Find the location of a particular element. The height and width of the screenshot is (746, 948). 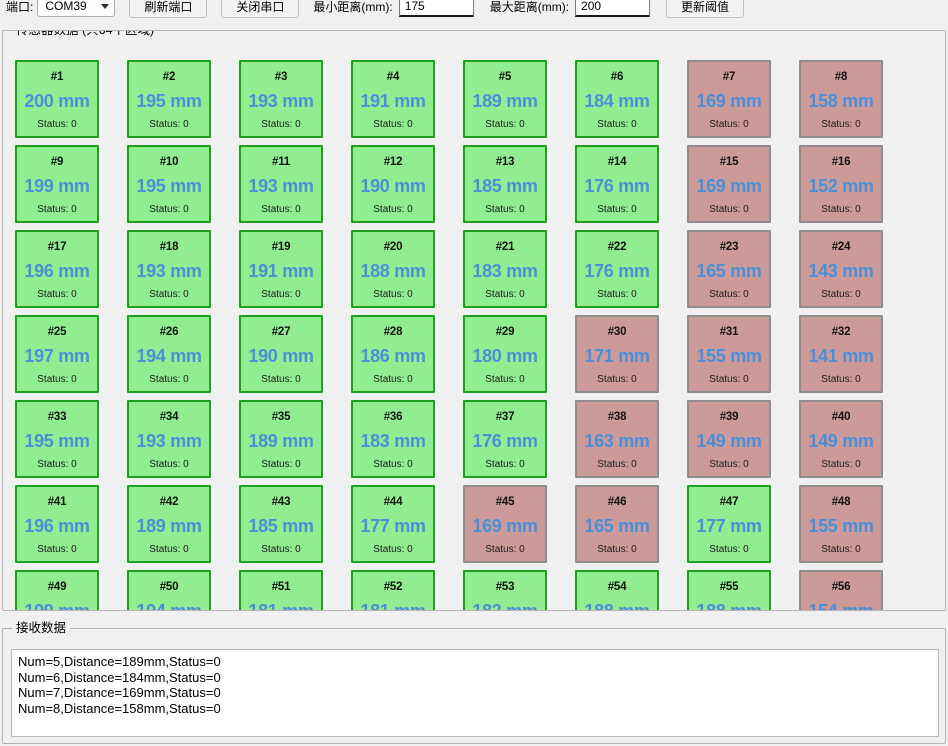

sensor-cell-id: #20 is located at coordinates (393, 247).